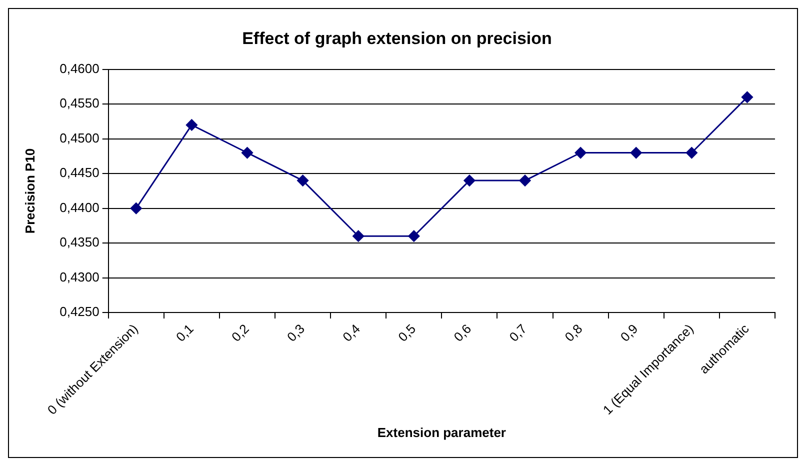  I want to click on x-tick-label: 0,4, so click(352, 332).